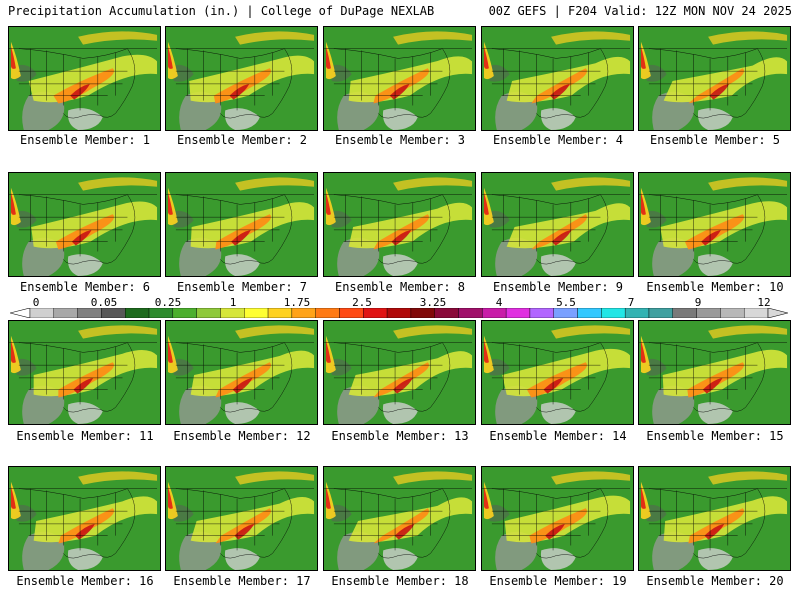  I want to click on colorbar, so click(399, 313).